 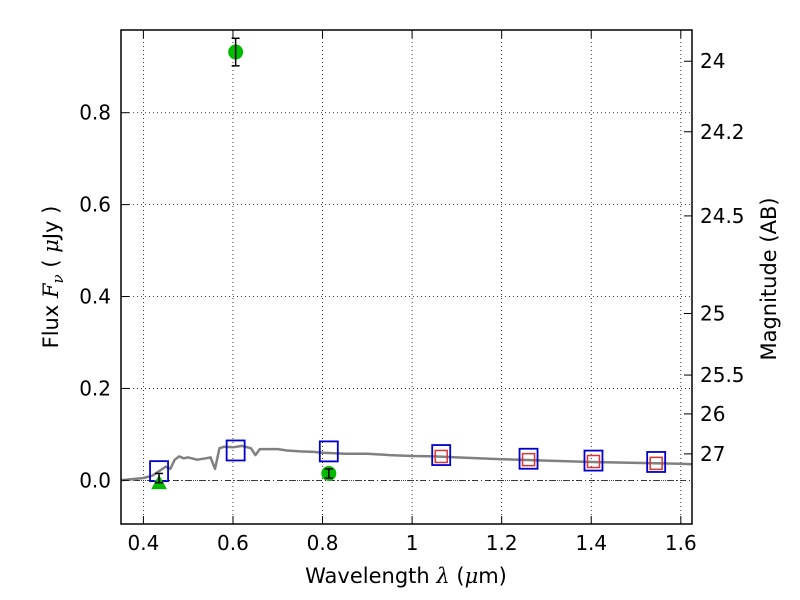 I want to click on y-tick-label: 0.4, so click(x=95, y=297).